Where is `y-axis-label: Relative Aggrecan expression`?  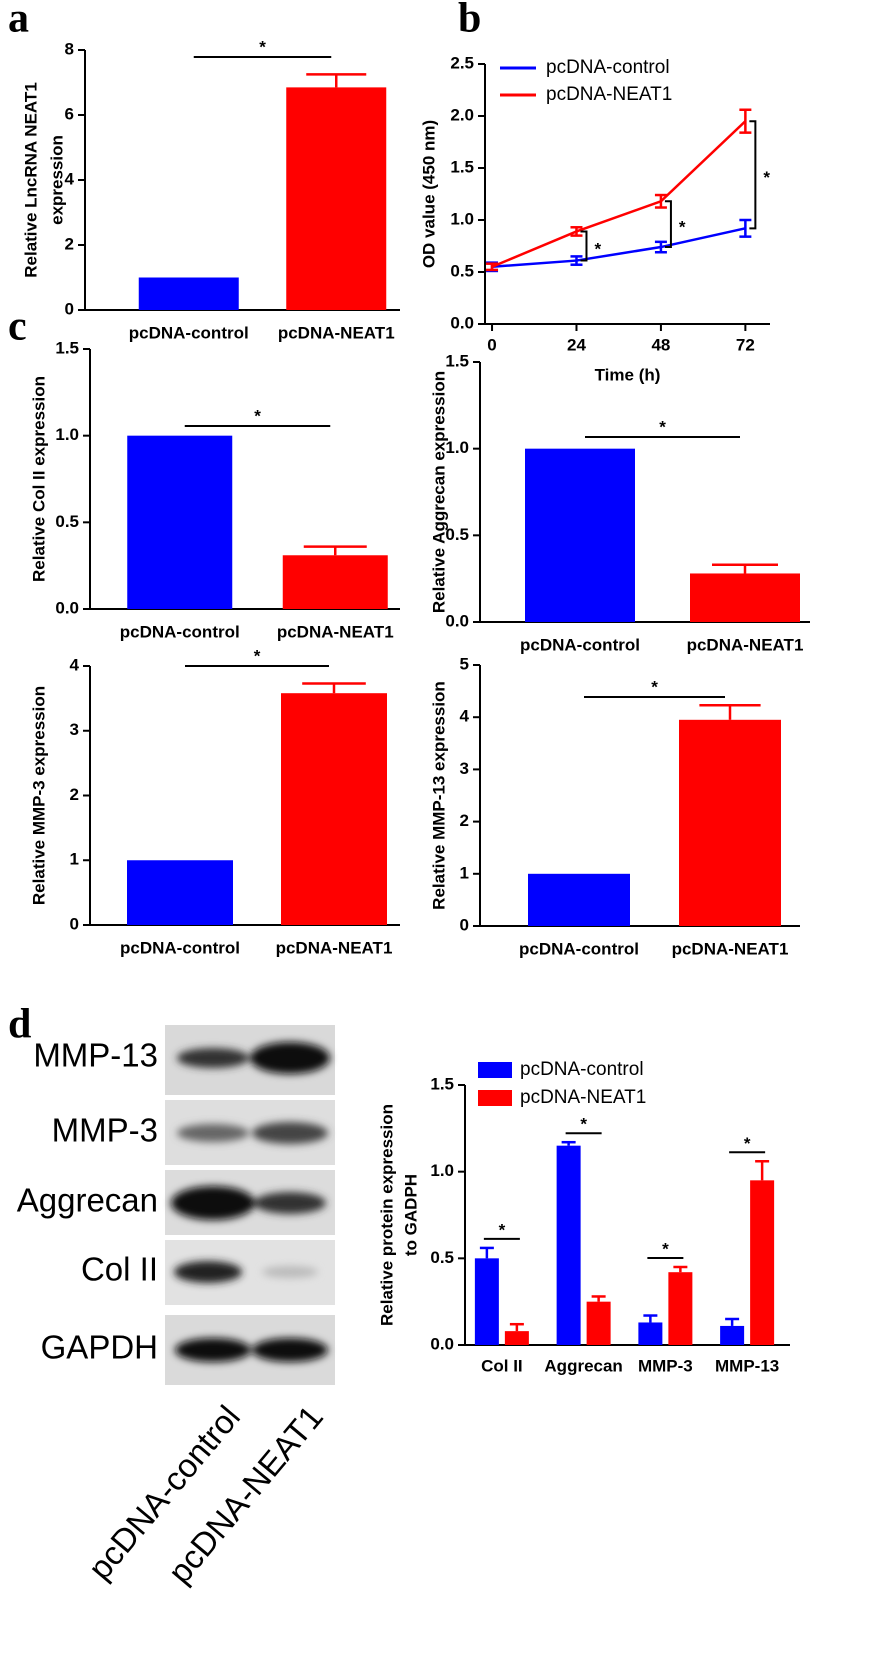
y-axis-label: Relative Aggrecan expression is located at coordinates (438, 492).